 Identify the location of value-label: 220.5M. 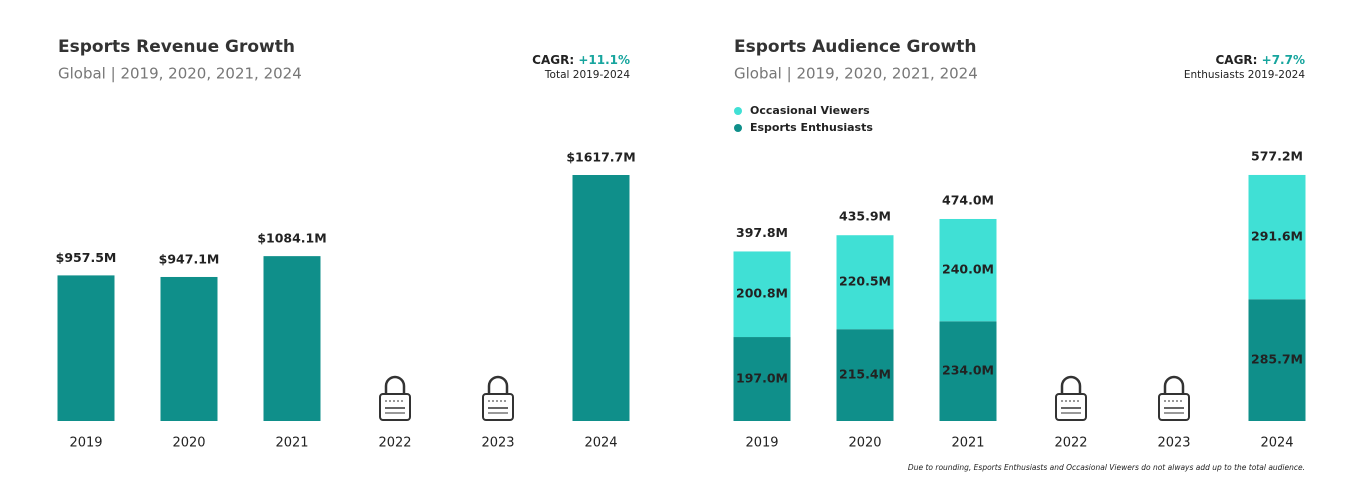
(865, 281).